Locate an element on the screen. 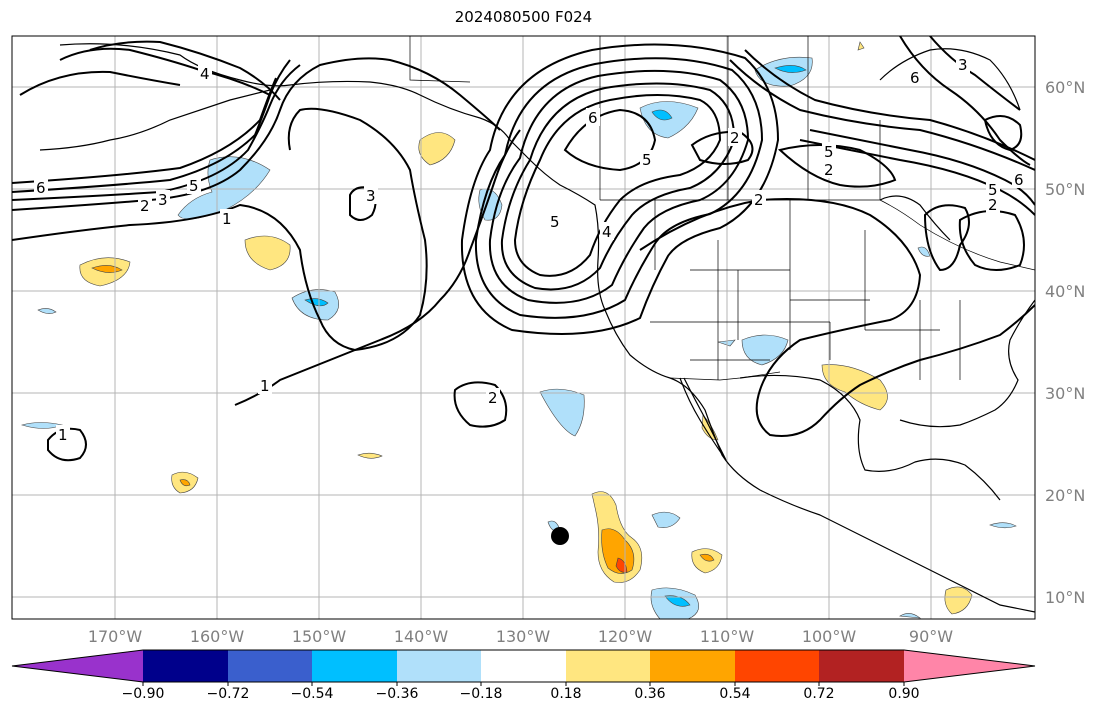 The width and height of the screenshot is (1105, 712). longitude-label: 120°W is located at coordinates (625, 636).